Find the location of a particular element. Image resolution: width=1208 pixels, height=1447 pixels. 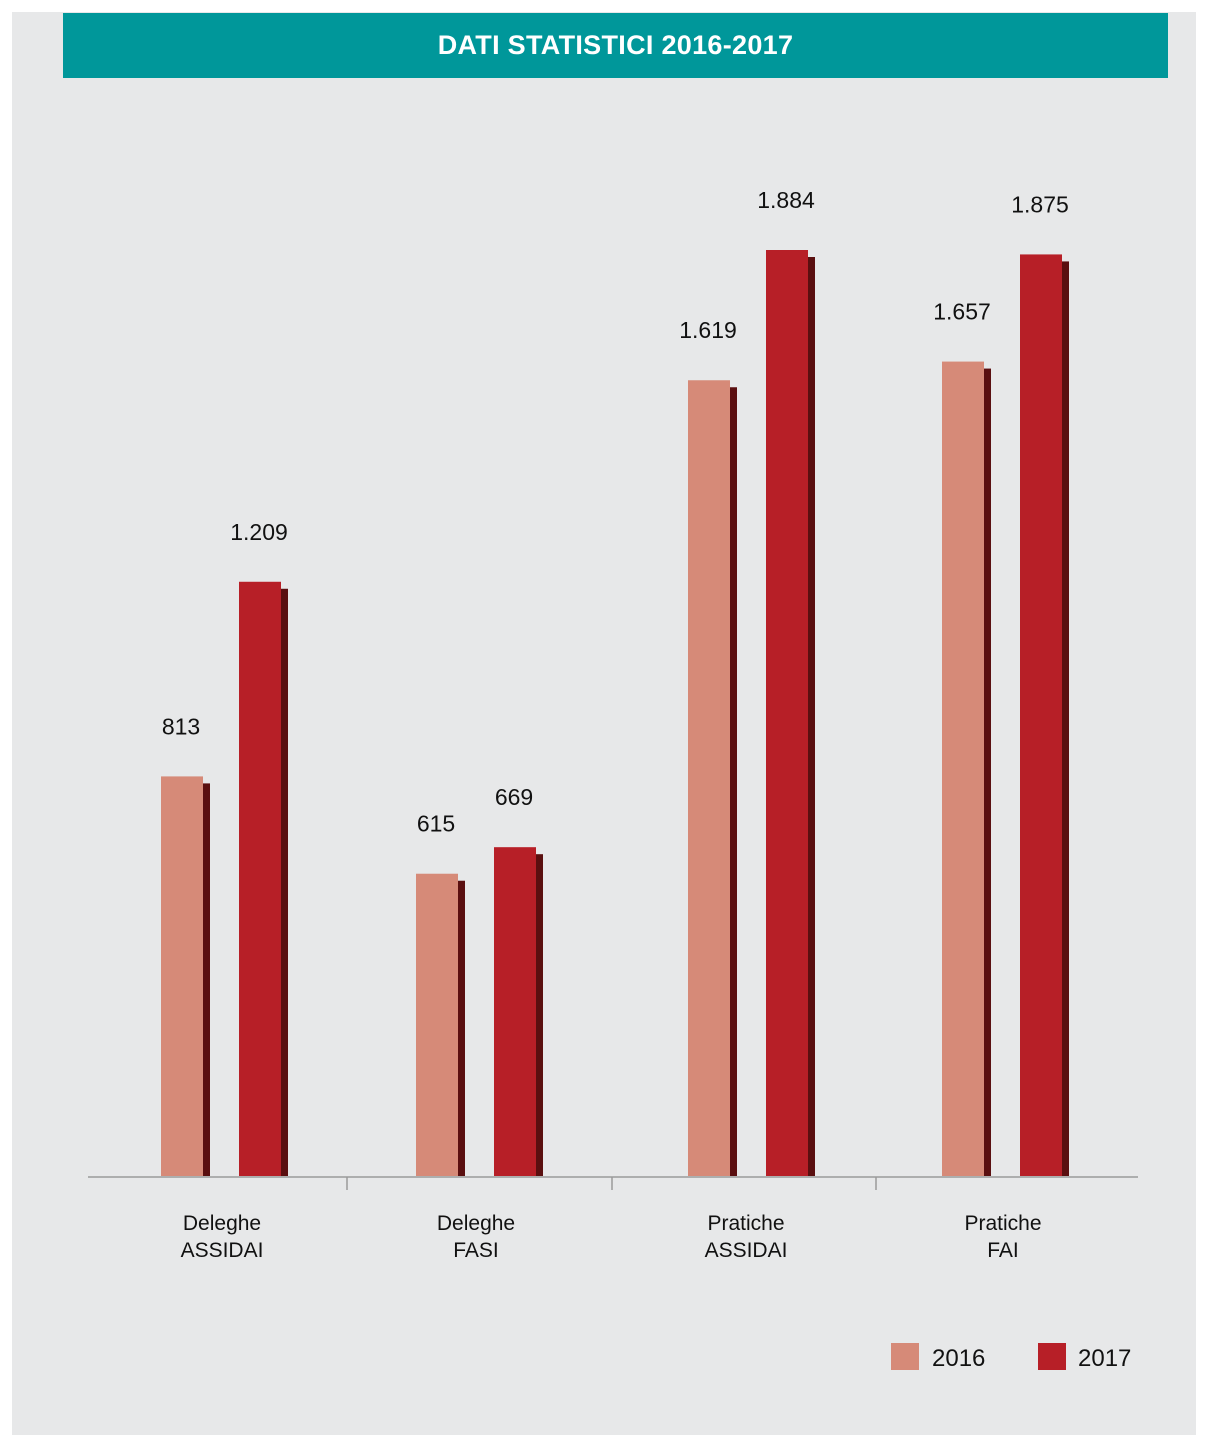

category-label-2: Deleghe FASI is located at coordinates (476, 1237).